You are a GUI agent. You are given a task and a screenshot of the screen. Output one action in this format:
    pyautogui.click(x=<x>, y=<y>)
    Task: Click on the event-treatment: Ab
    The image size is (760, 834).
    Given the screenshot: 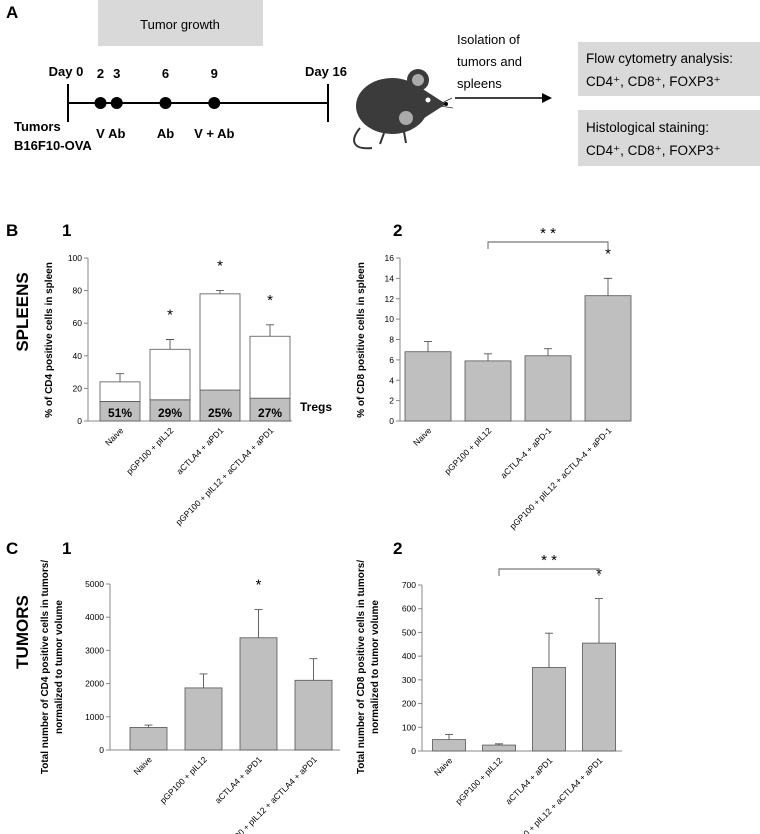 What is the action you would take?
    pyautogui.click(x=165, y=133)
    